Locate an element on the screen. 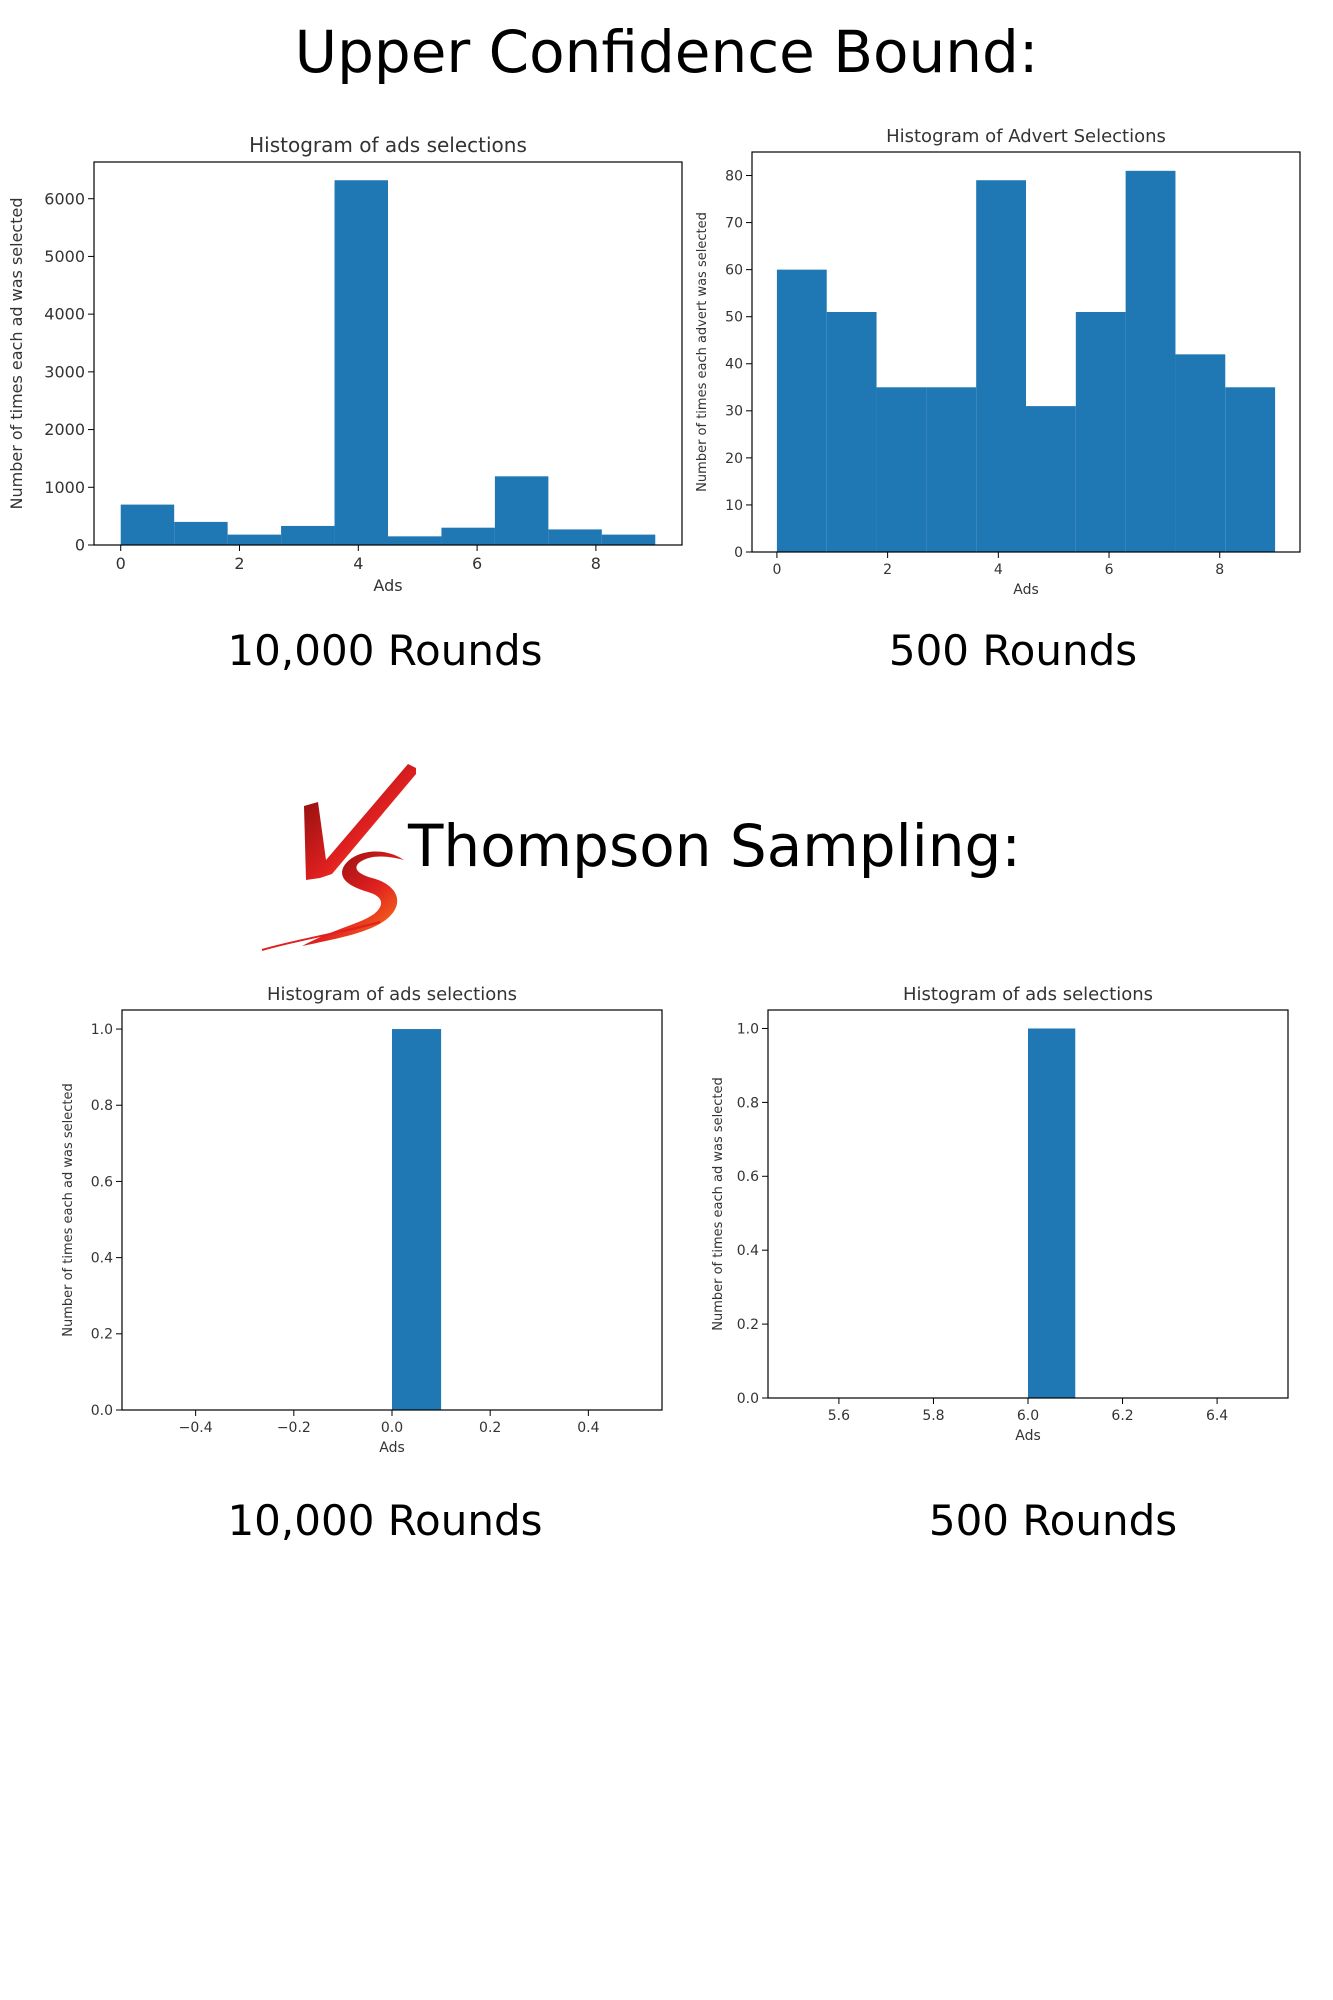 The width and height of the screenshot is (1333, 2000). x-tick-label: 5.6 is located at coordinates (839, 1416).